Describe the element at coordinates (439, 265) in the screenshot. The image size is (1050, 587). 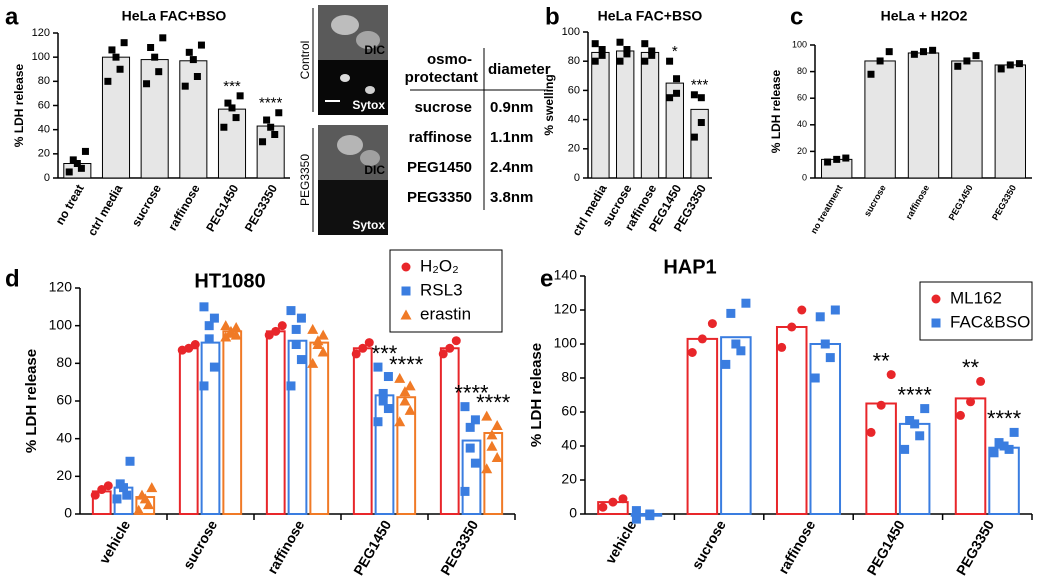
I see `legend-label: H₂O₂` at that location.